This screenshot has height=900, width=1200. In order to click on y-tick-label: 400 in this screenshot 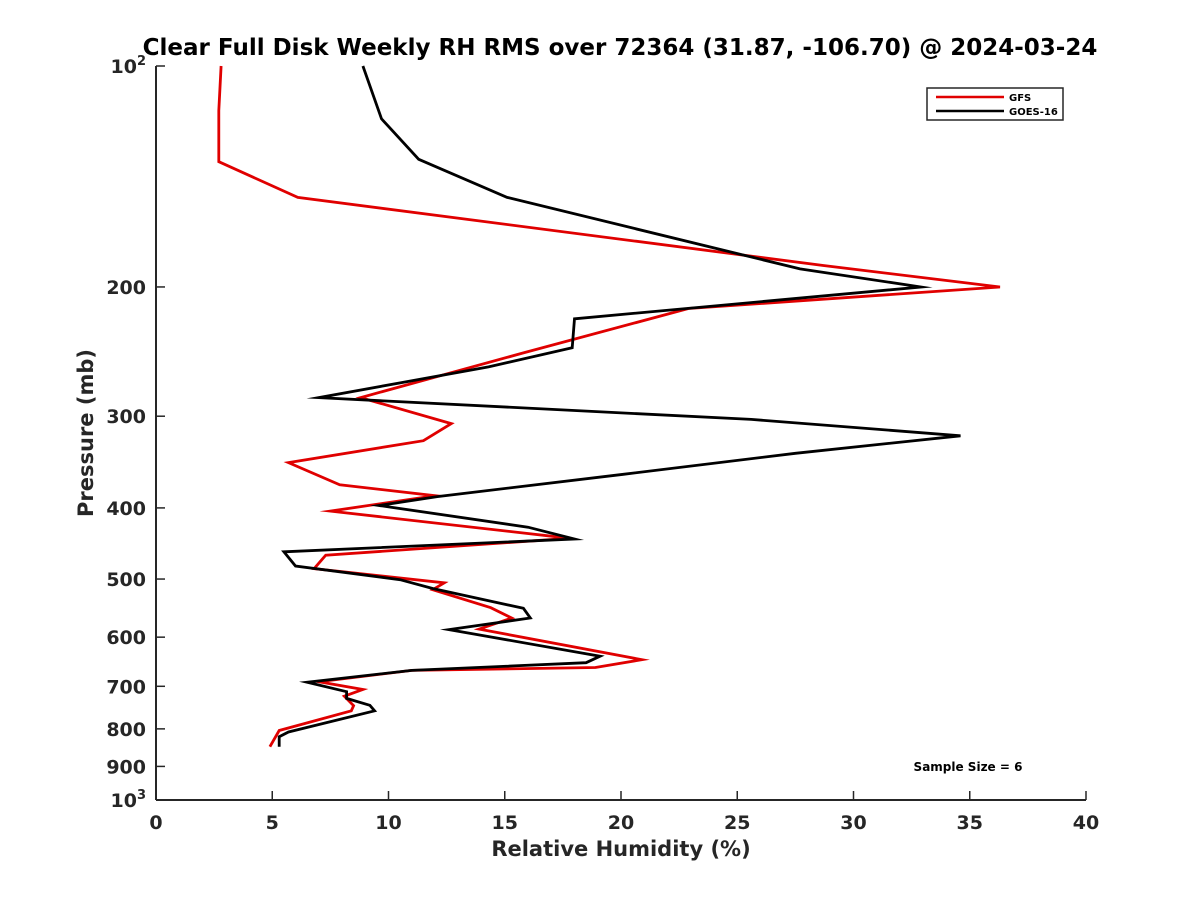, I will do `click(126, 509)`.